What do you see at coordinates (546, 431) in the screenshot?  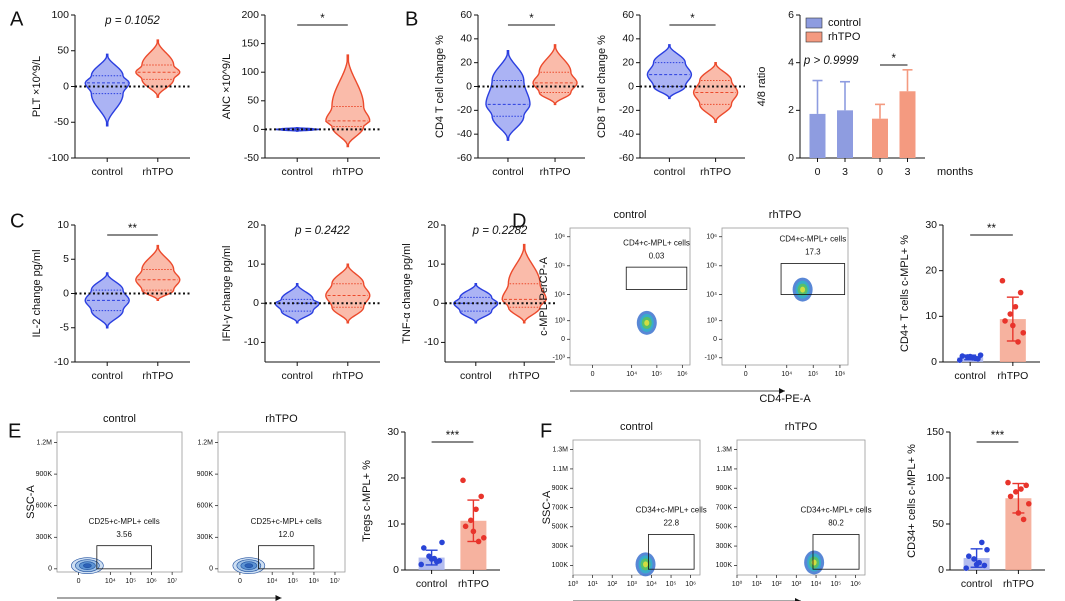 I see `panel-letter: F` at bounding box center [546, 431].